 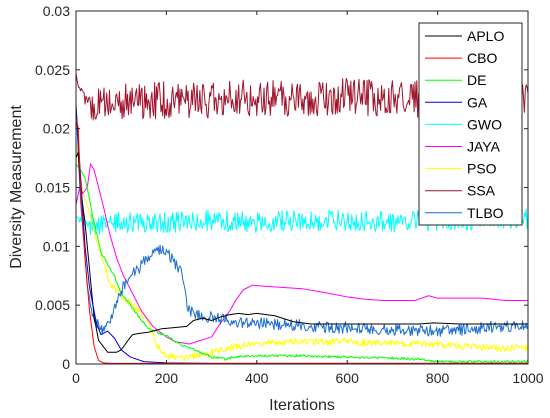 I want to click on legend: APLO CBO DE GA GWO JAYA PSO SSA TLBO, so click(x=470, y=124).